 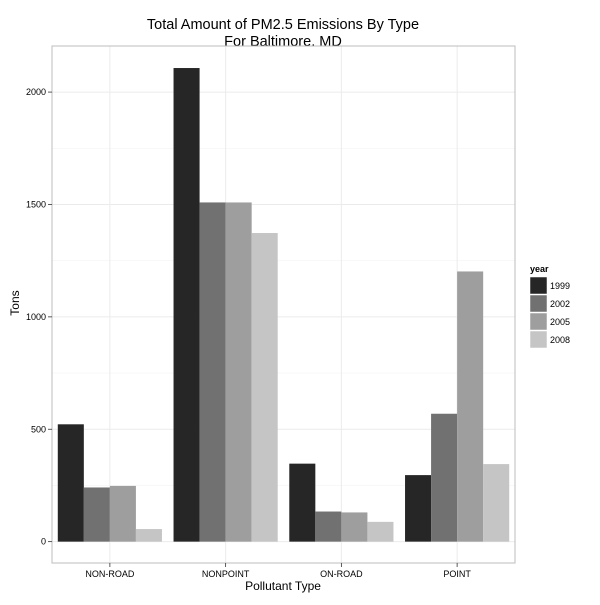 I want to click on bar-nonpoint-2008, so click(x=264, y=387).